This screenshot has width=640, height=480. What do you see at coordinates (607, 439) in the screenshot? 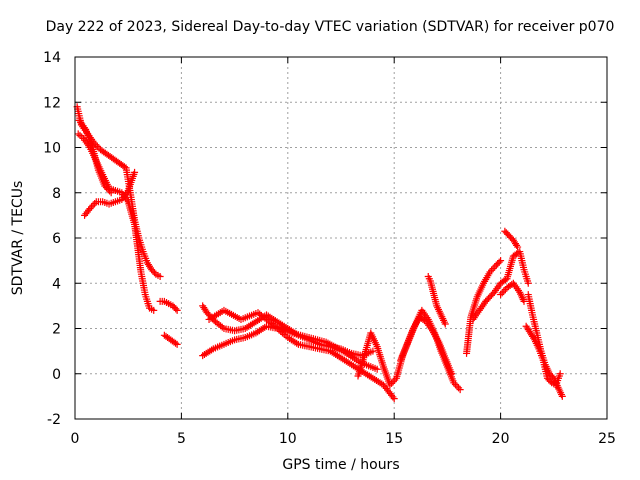
I see `x-tick-label: 25` at bounding box center [607, 439].